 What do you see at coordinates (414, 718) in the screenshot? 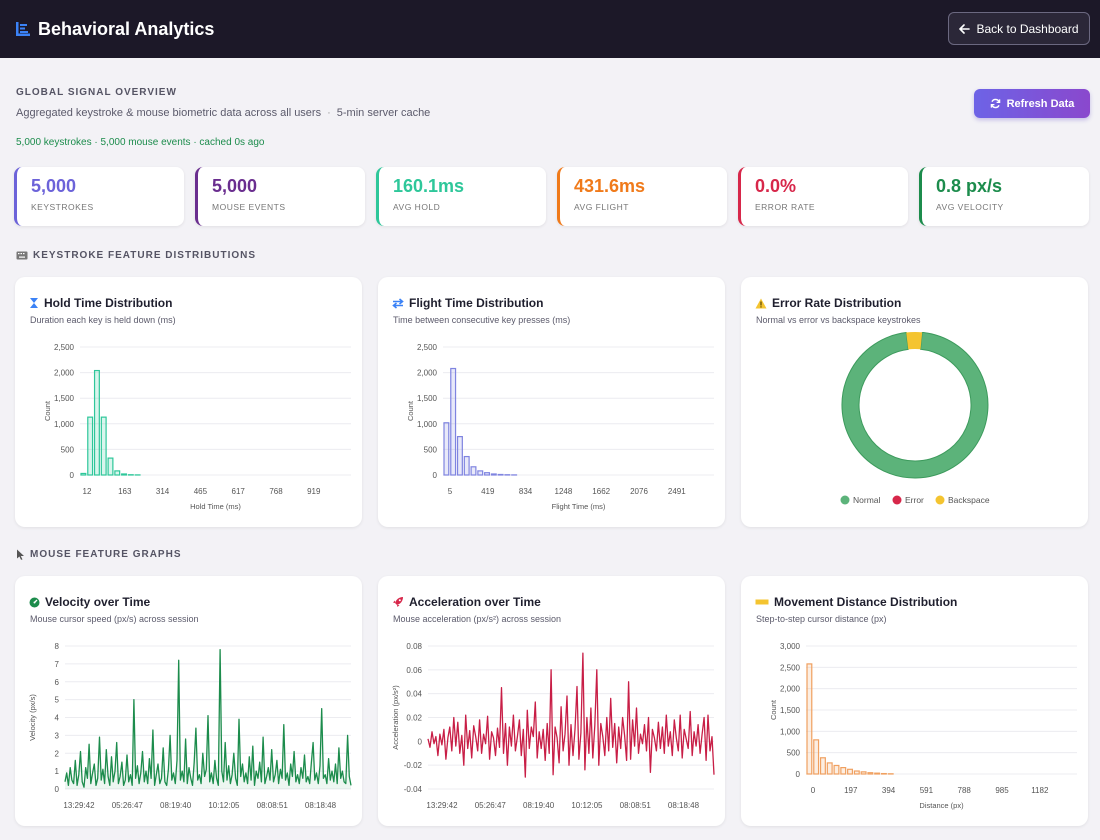
I see `y-tick-label: 0.02` at bounding box center [414, 718].